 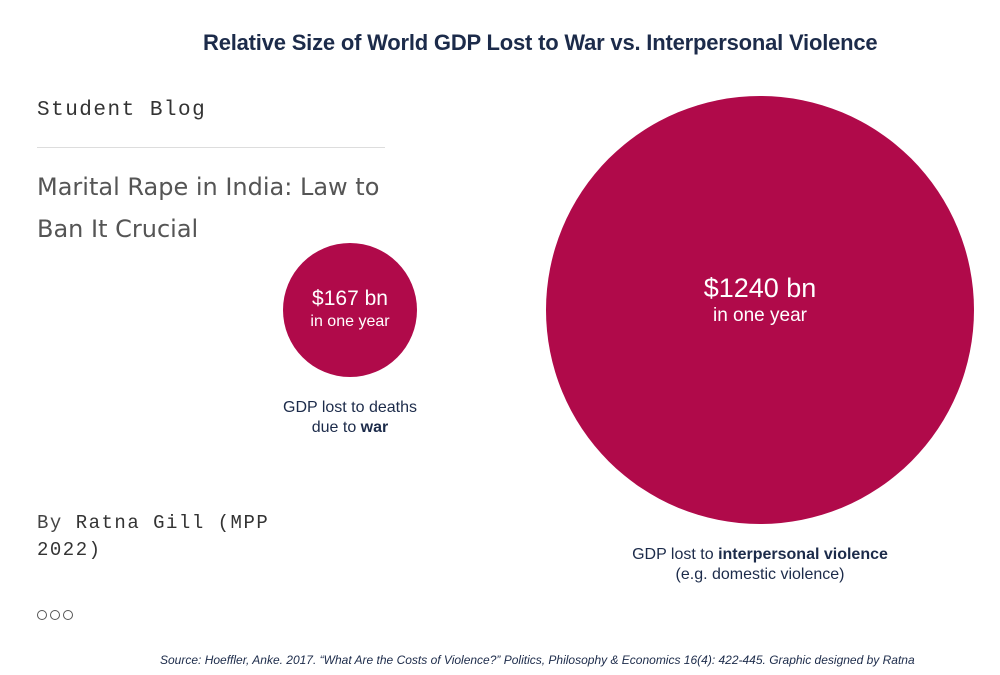 I want to click on byline-prefix: By, so click(x=50, y=523).